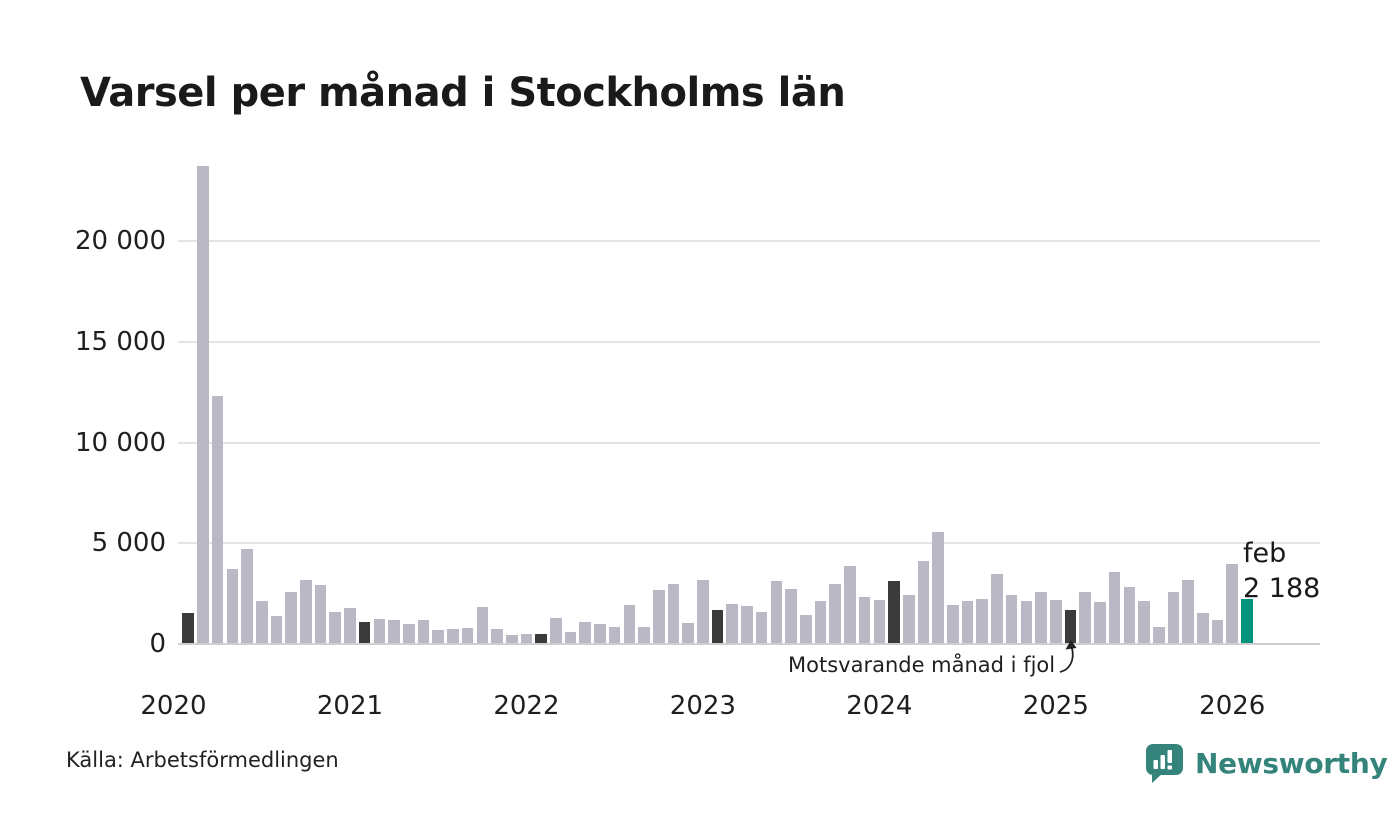 The height and width of the screenshot is (840, 1400). I want to click on x-year-label-2023: 2023, so click(702, 706).